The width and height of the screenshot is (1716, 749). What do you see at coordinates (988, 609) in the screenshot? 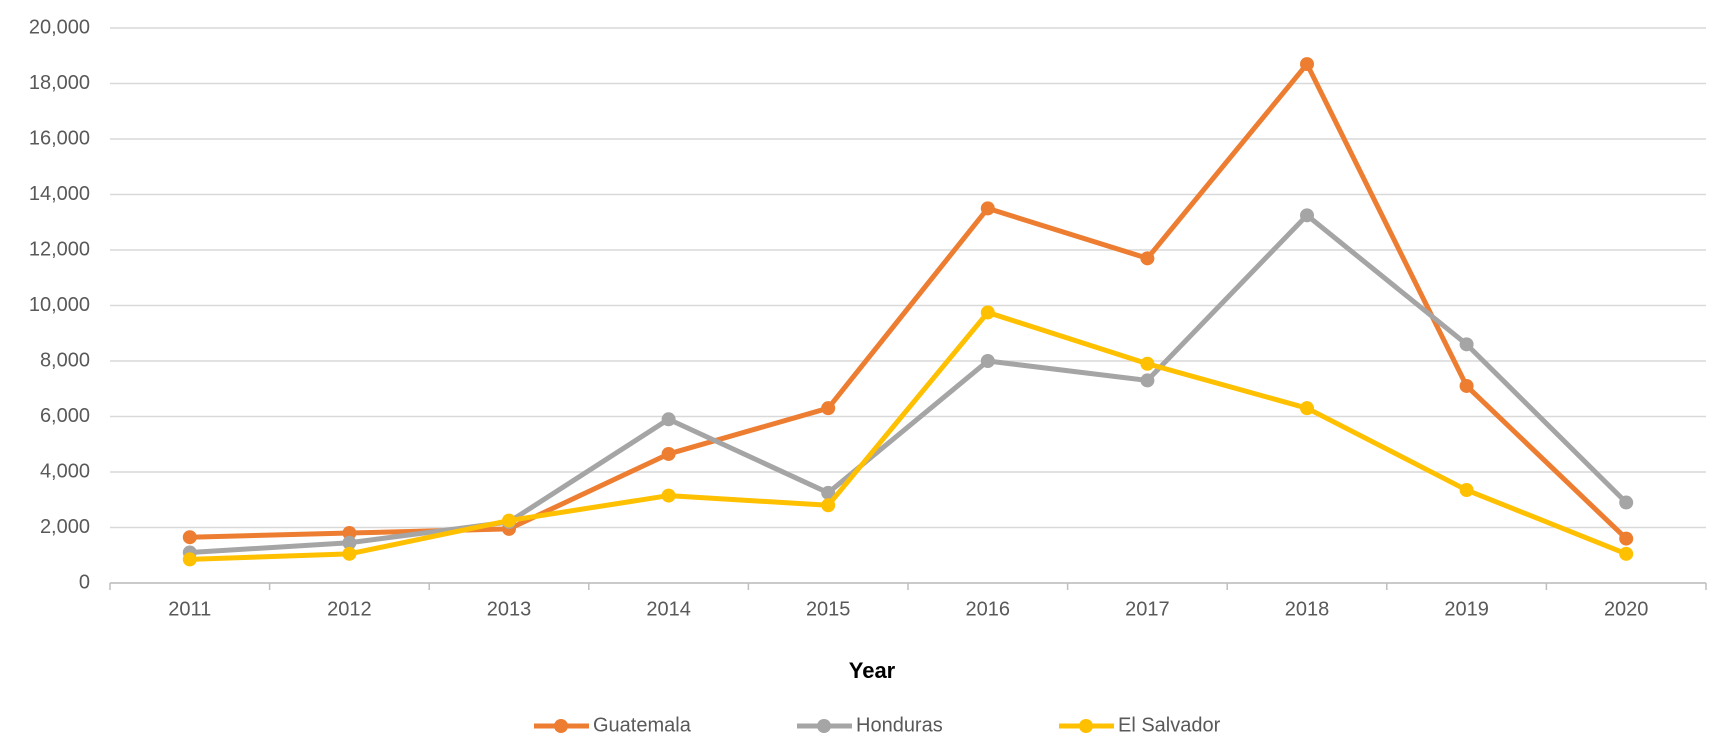
I see `x-tick-label: 2016` at bounding box center [988, 609].